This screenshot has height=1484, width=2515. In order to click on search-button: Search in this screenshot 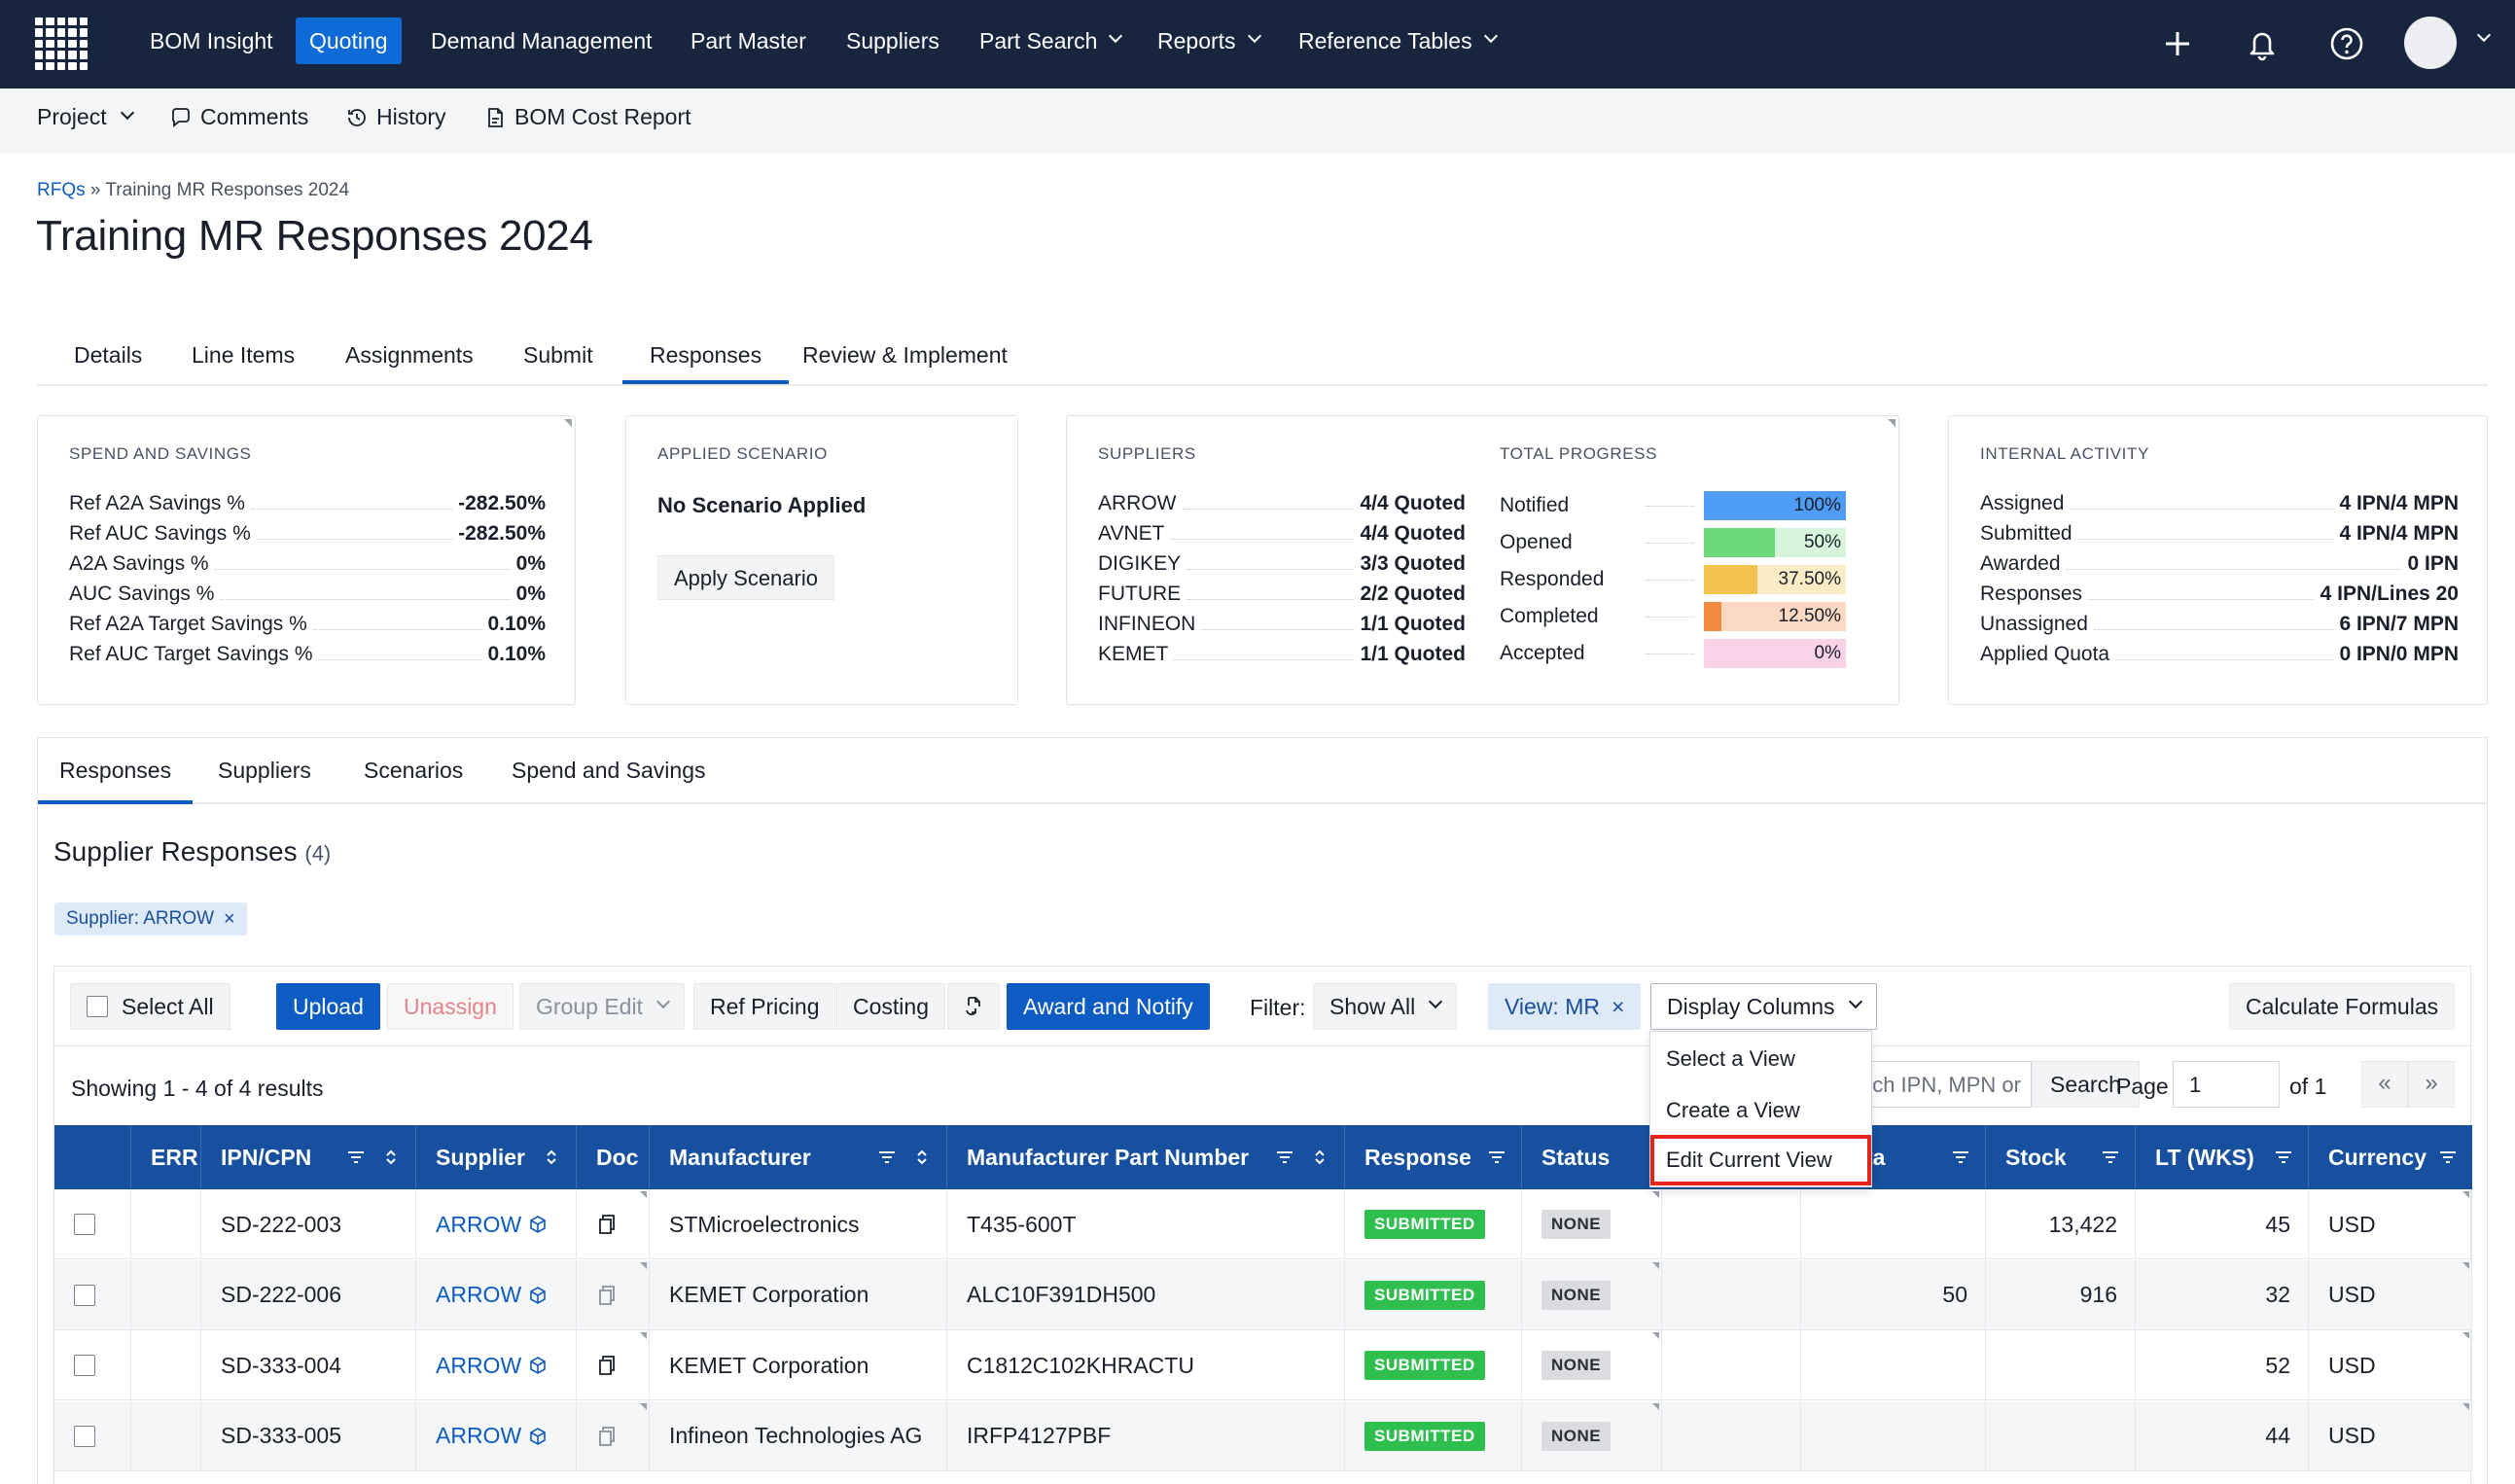, I will do `click(2086, 1085)`.